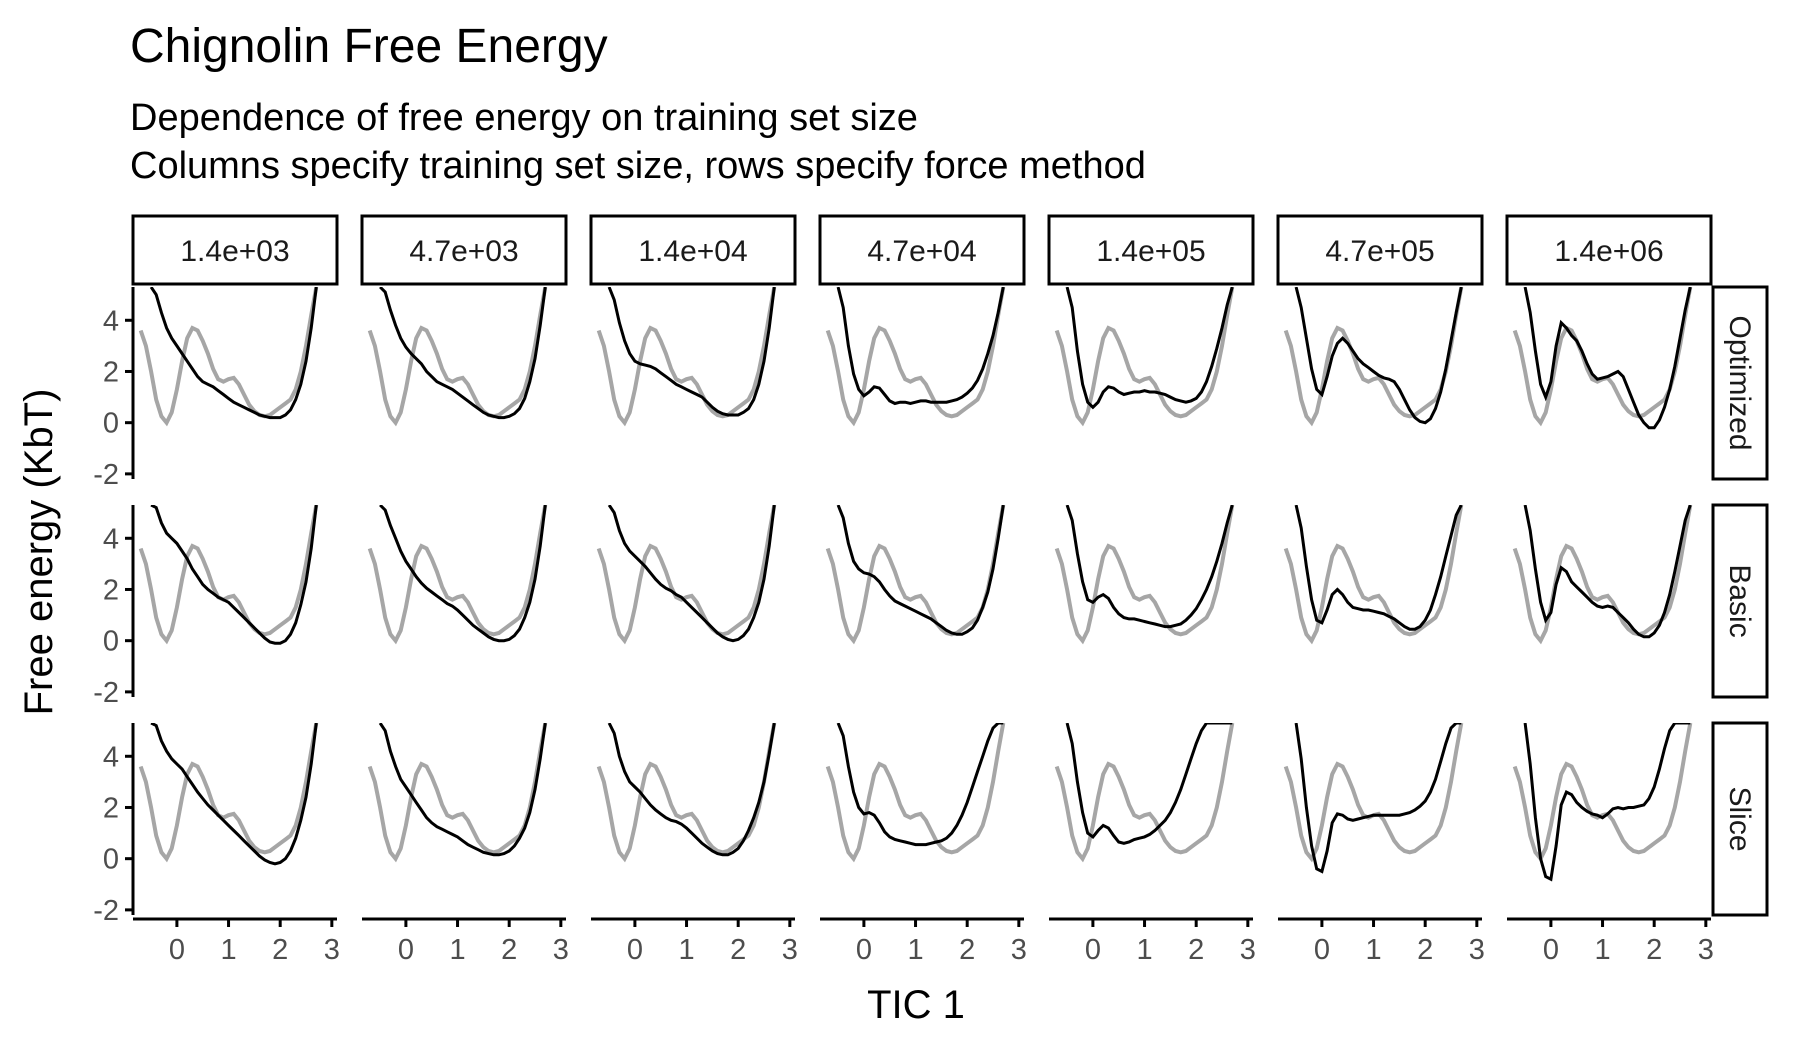  I want to click on column-strip-label: 4.7e+03, so click(463, 251).